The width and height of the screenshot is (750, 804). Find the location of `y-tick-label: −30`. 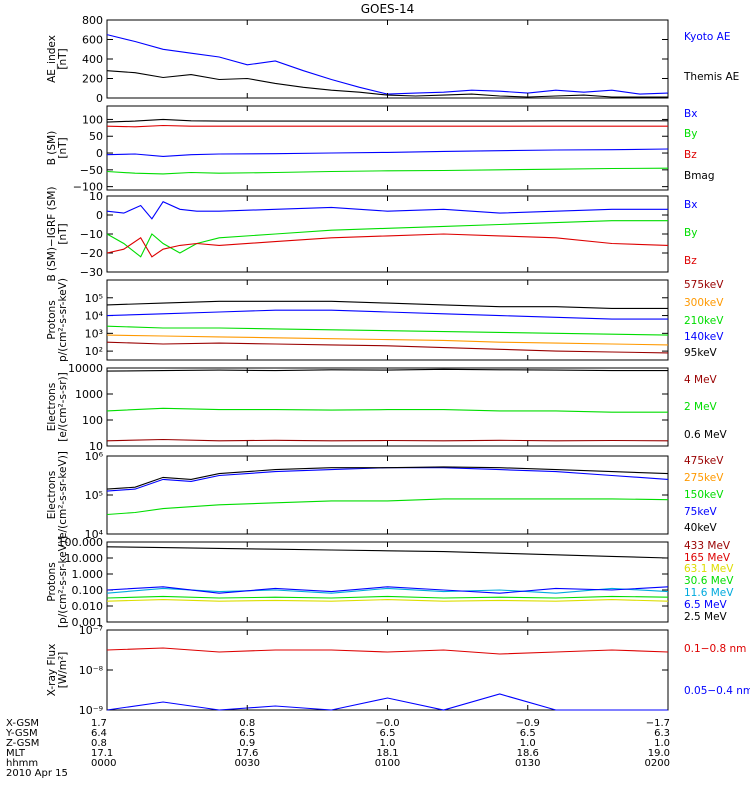

y-tick-label: −30 is located at coordinates (91, 272).